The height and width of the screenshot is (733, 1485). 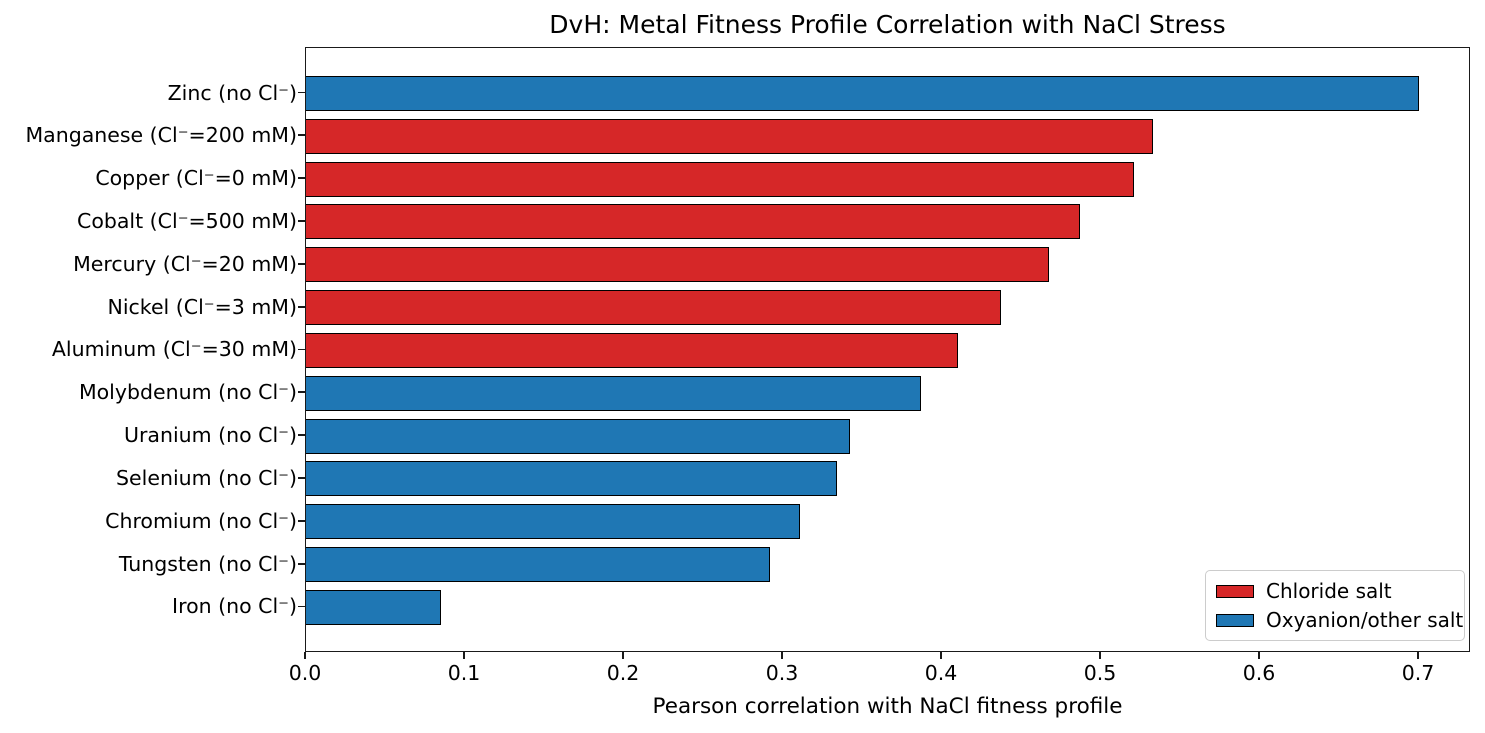 I want to click on bar-zinc-no-cl, so click(x=862, y=93).